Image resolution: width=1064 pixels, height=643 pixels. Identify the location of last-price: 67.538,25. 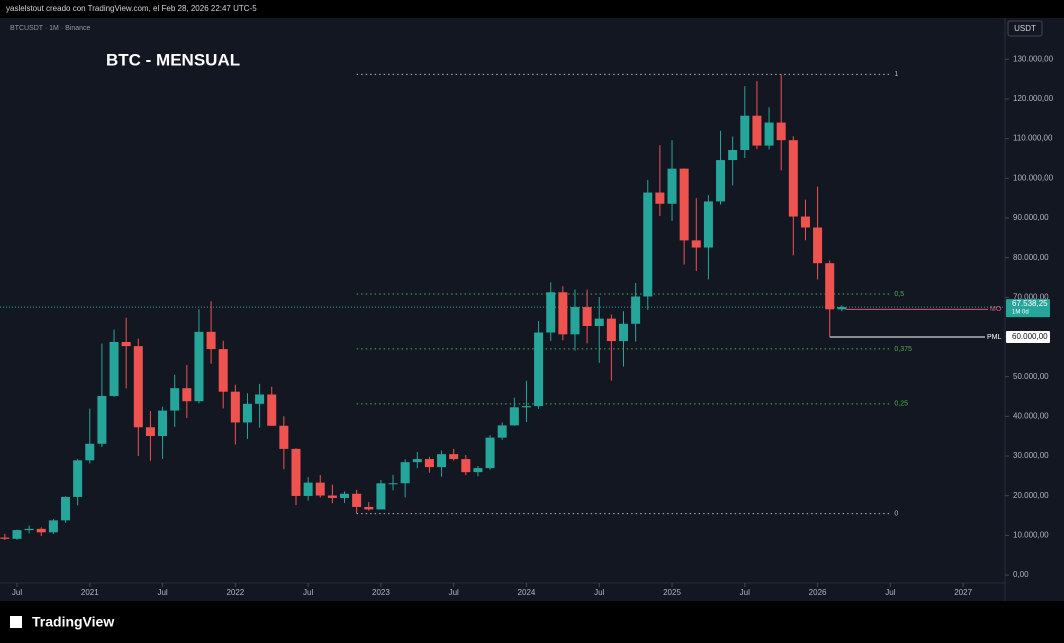
(1030, 303).